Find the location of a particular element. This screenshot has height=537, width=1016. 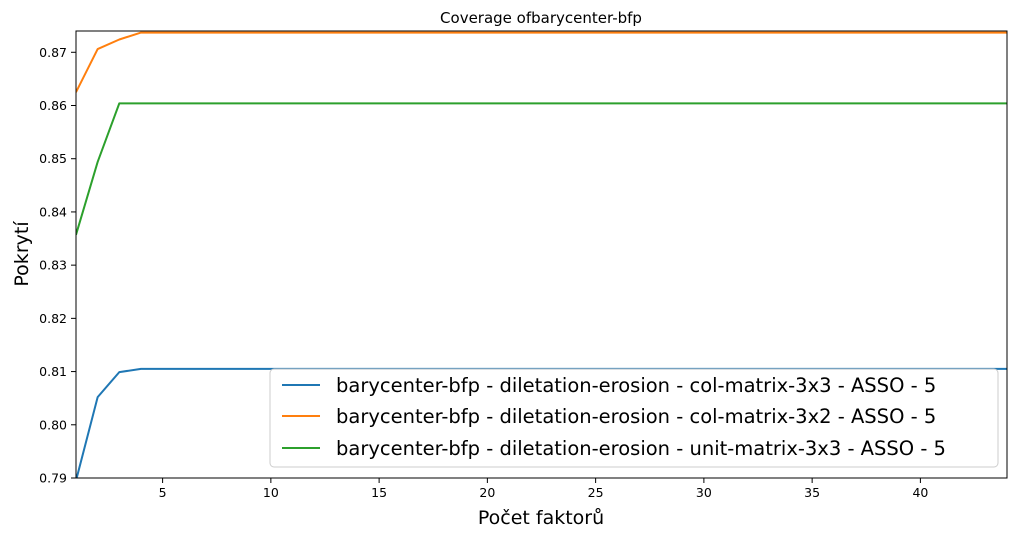

x-tick-label: 20 is located at coordinates (487, 492).